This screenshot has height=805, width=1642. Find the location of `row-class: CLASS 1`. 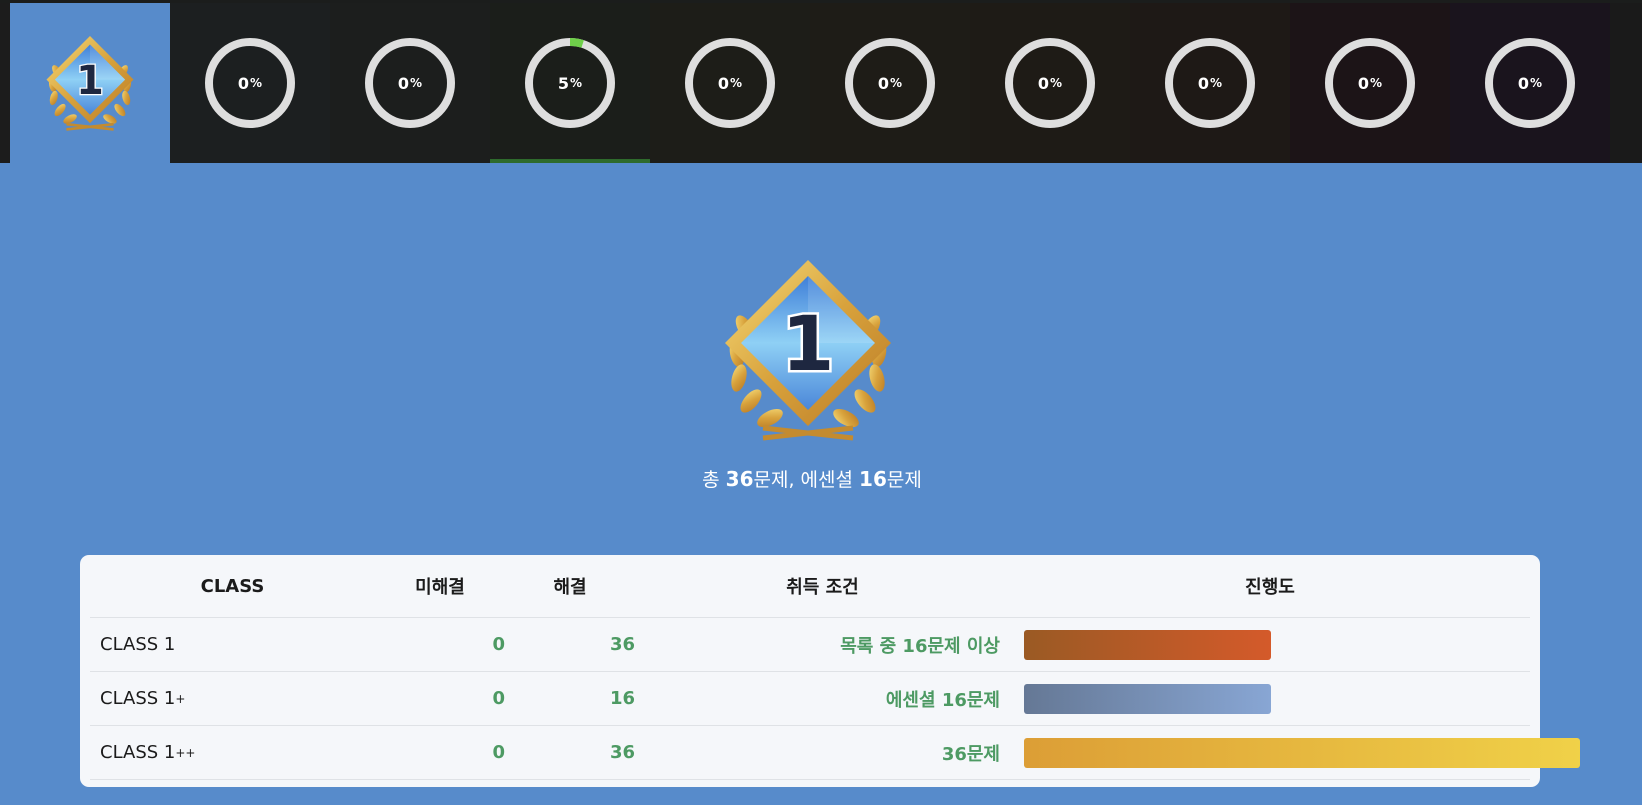

row-class: CLASS 1 is located at coordinates (232, 644).